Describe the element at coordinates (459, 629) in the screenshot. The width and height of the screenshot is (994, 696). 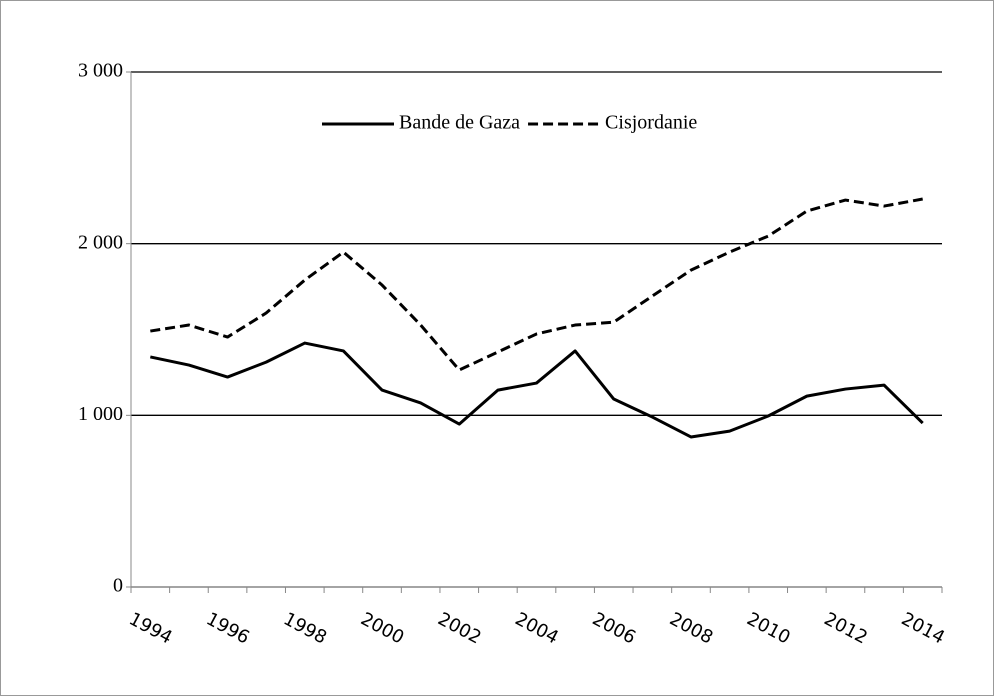
I see `x-tick-label: 2002` at that location.